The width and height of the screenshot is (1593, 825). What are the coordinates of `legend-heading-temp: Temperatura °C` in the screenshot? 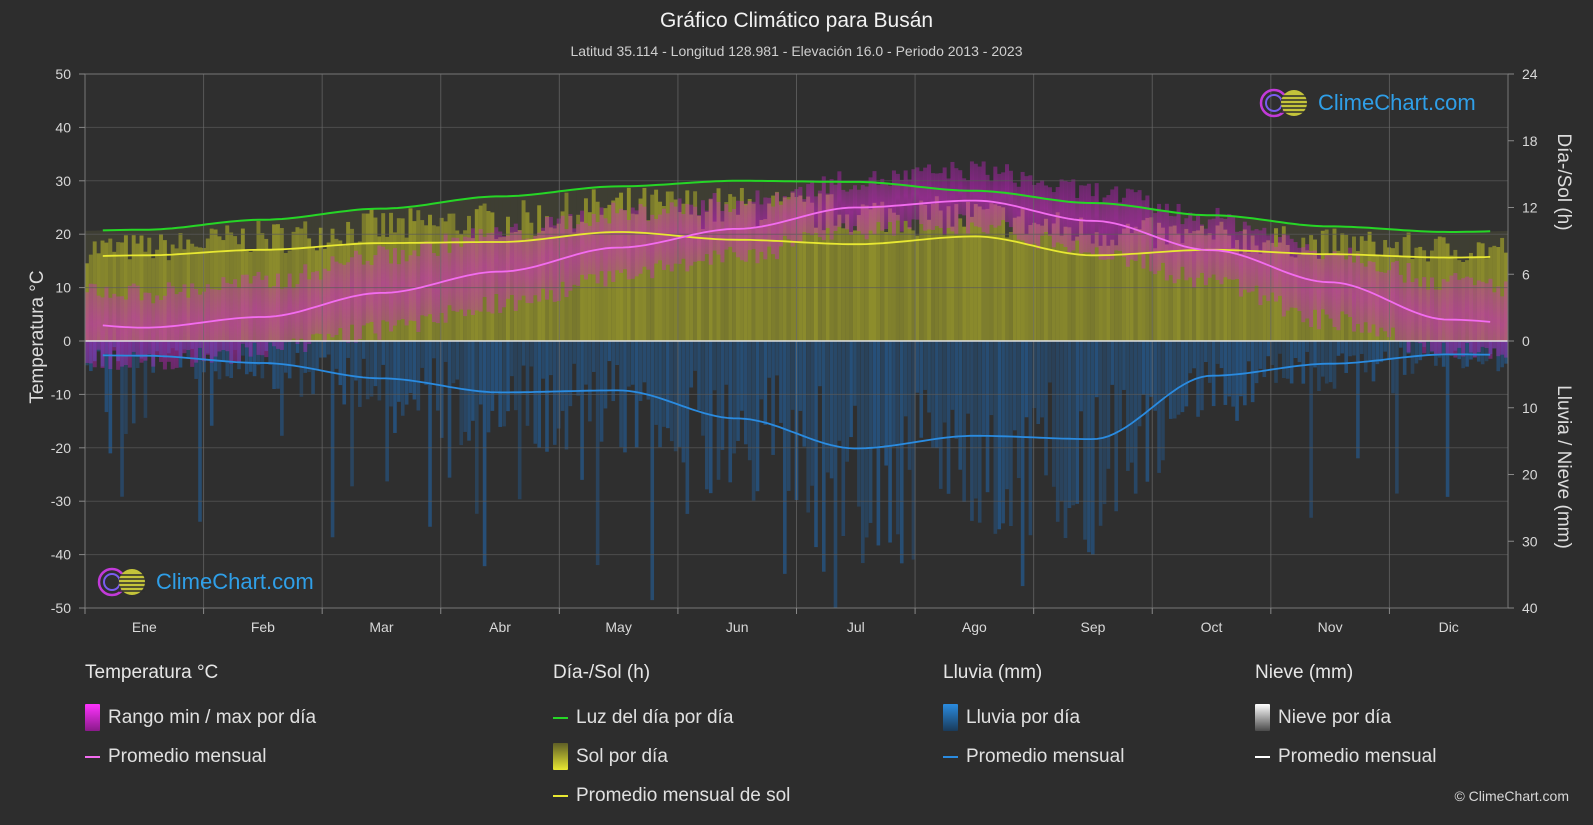 It's located at (152, 672).